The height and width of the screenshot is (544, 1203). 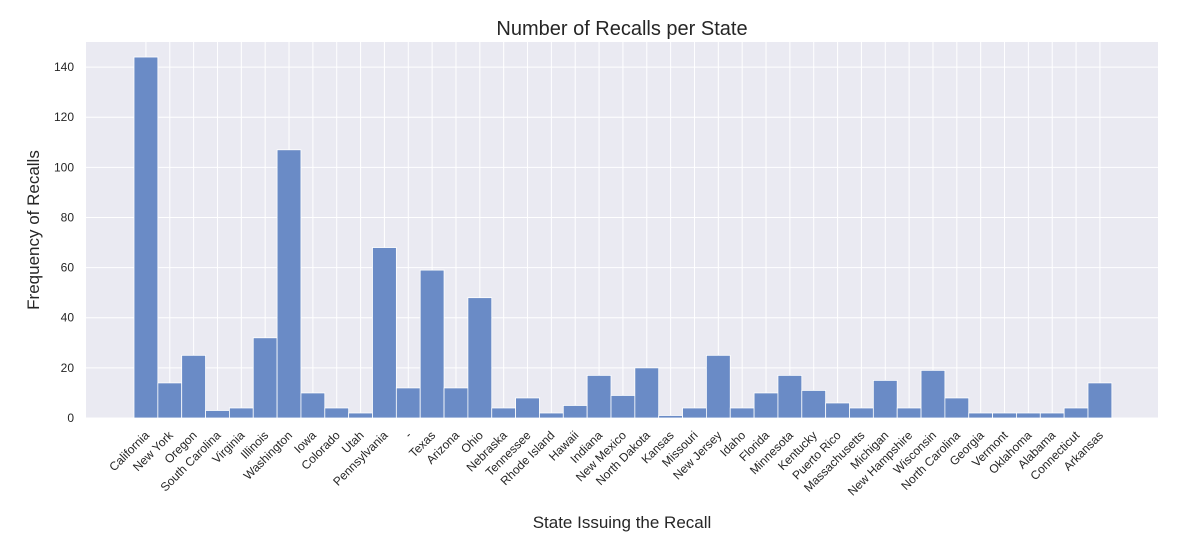 What do you see at coordinates (68, 217) in the screenshot?
I see `y-tick-label: 80` at bounding box center [68, 217].